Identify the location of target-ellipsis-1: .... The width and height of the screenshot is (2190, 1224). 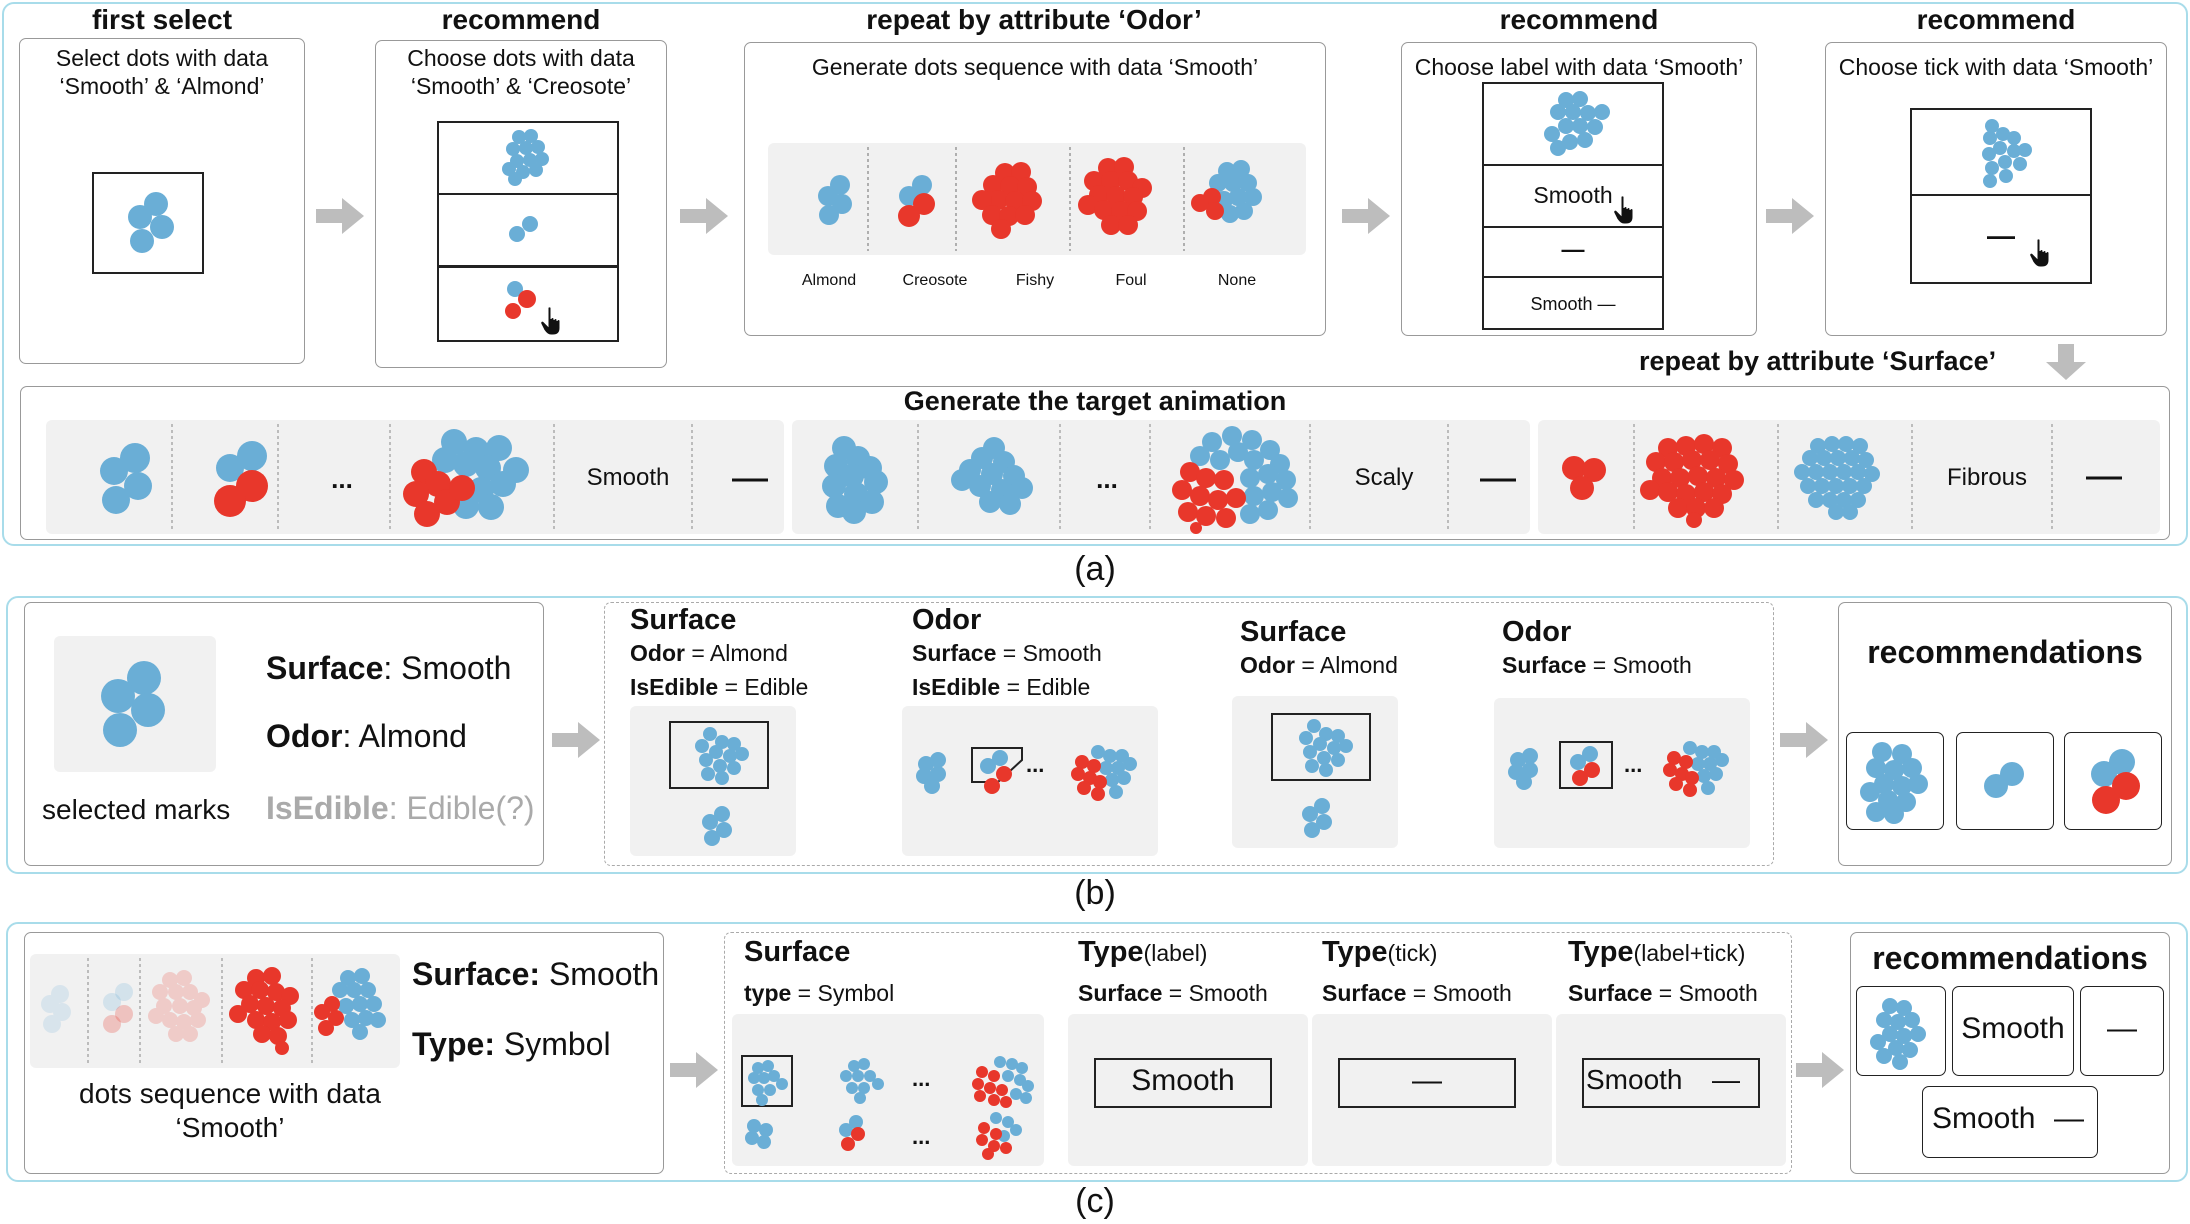
(342, 479).